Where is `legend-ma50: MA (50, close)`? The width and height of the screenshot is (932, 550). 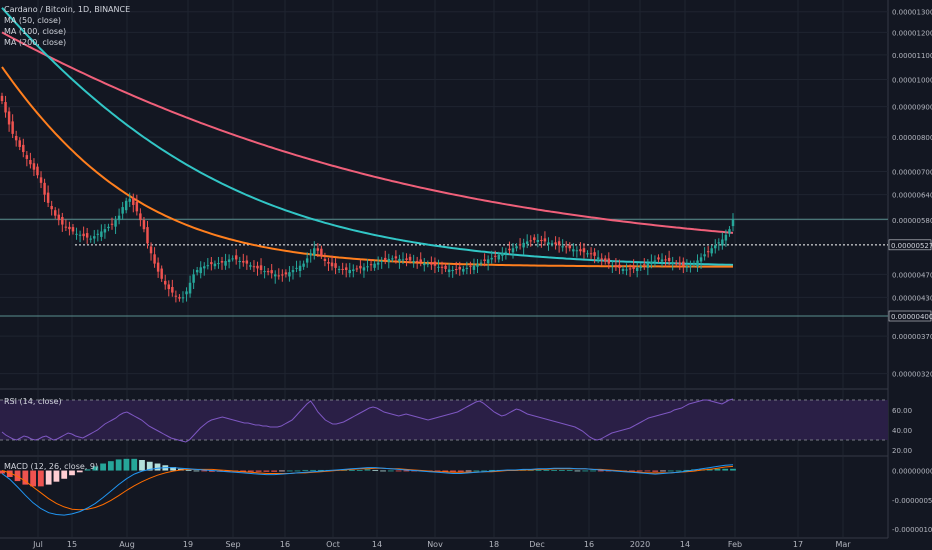 legend-ma50: MA (50, close) is located at coordinates (33, 20).